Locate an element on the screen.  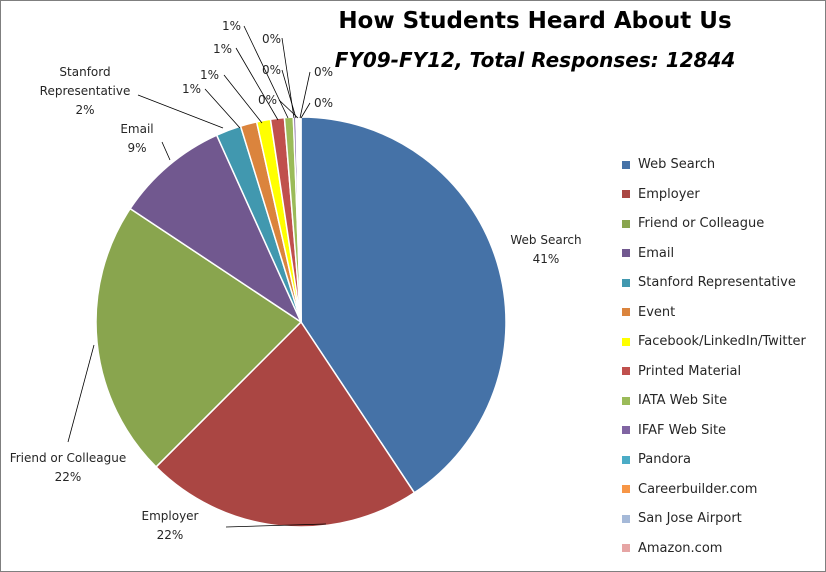
legend-item: IFAF Web Site is located at coordinates (722, 431).